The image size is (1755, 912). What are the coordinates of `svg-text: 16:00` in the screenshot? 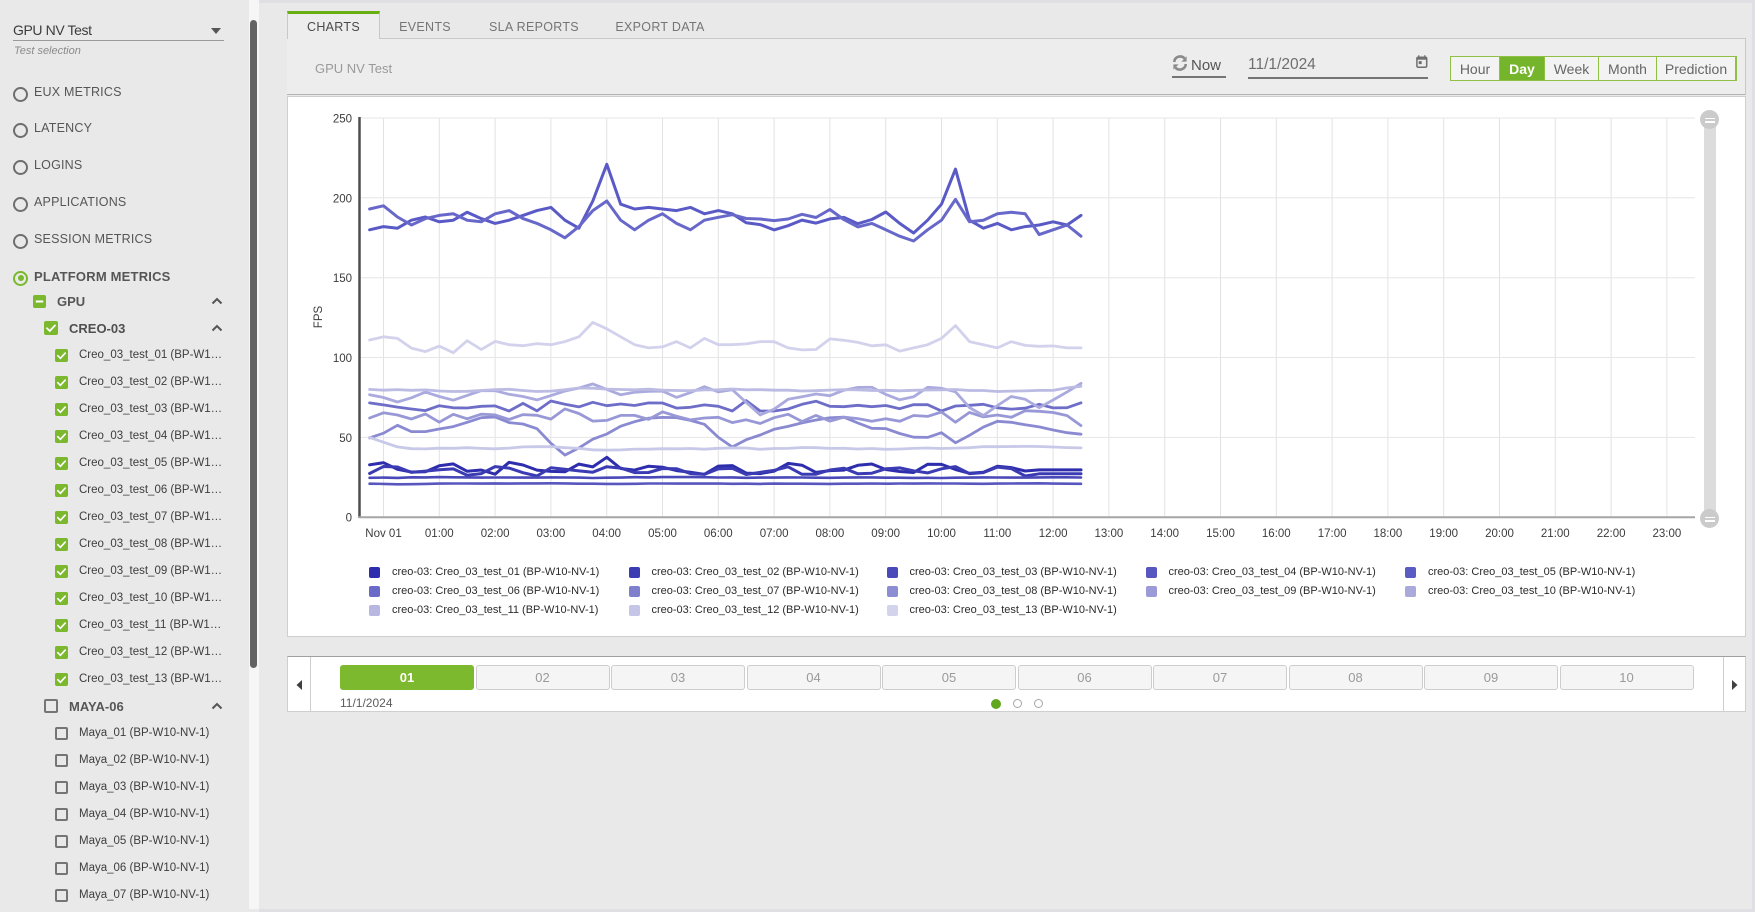 It's located at (1276, 534).